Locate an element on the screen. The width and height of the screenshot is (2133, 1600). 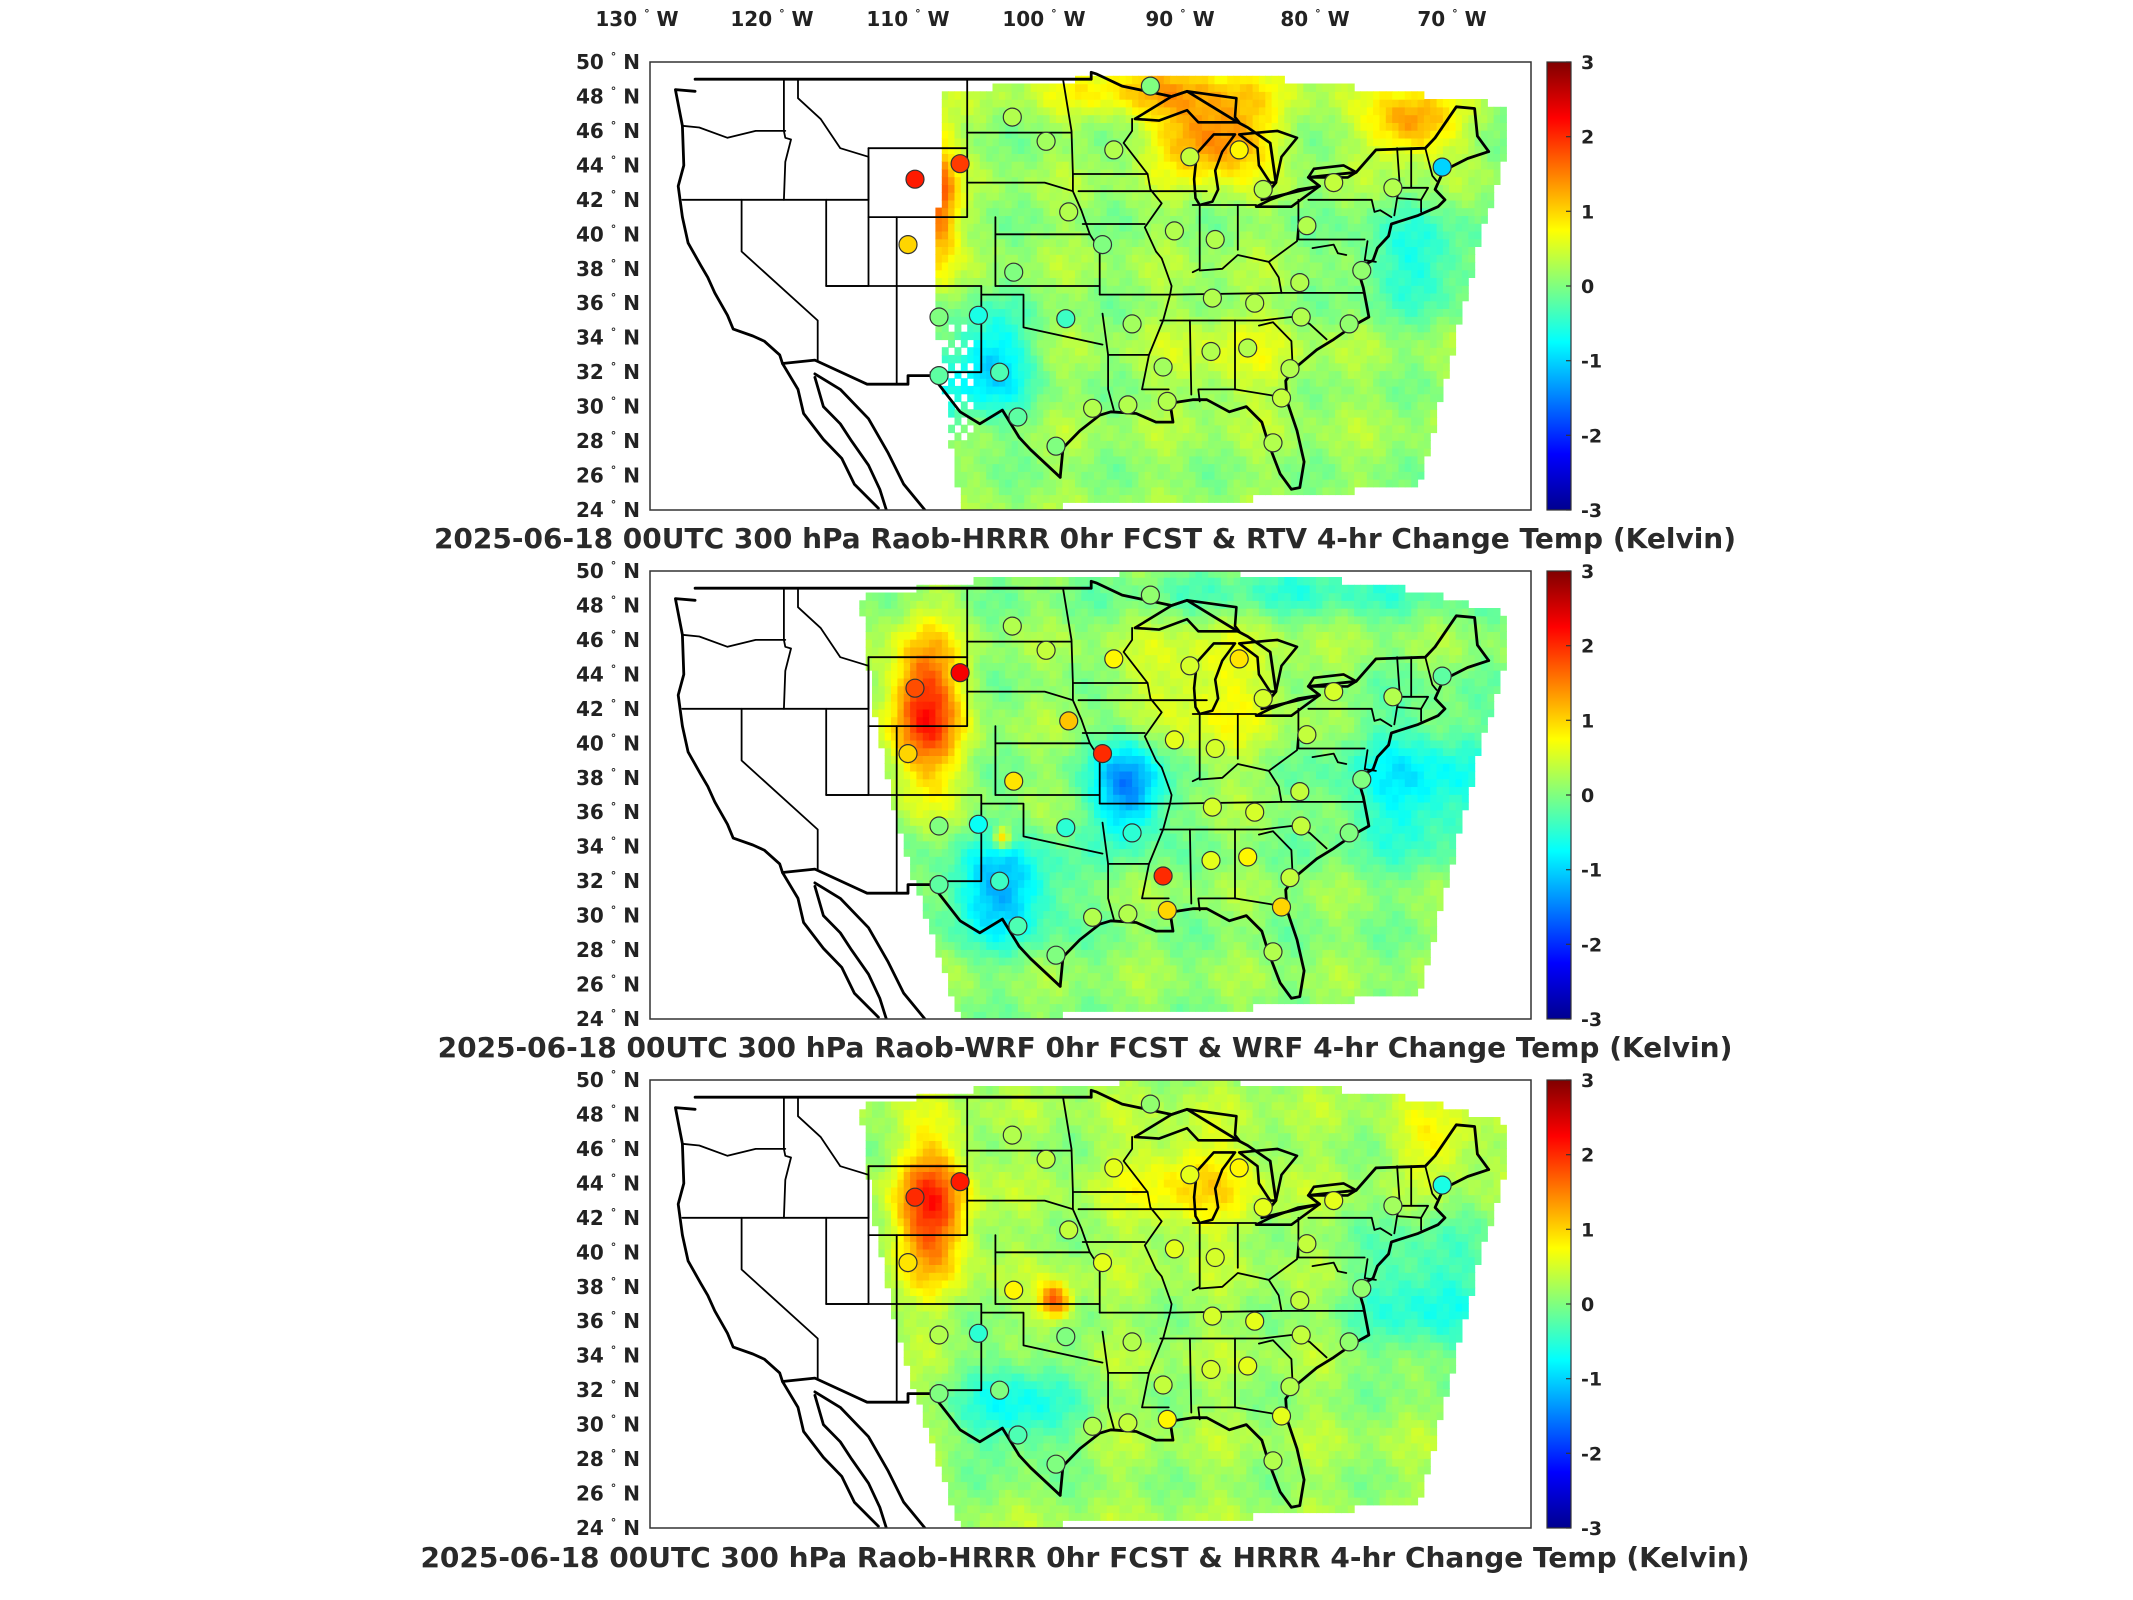
lon-tick-label: 90 ° W is located at coordinates (1179, 19).